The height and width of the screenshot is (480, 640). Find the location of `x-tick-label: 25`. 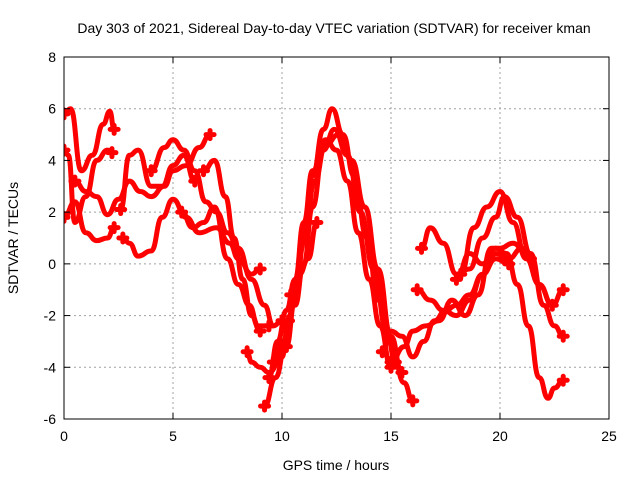

x-tick-label: 25 is located at coordinates (609, 436).